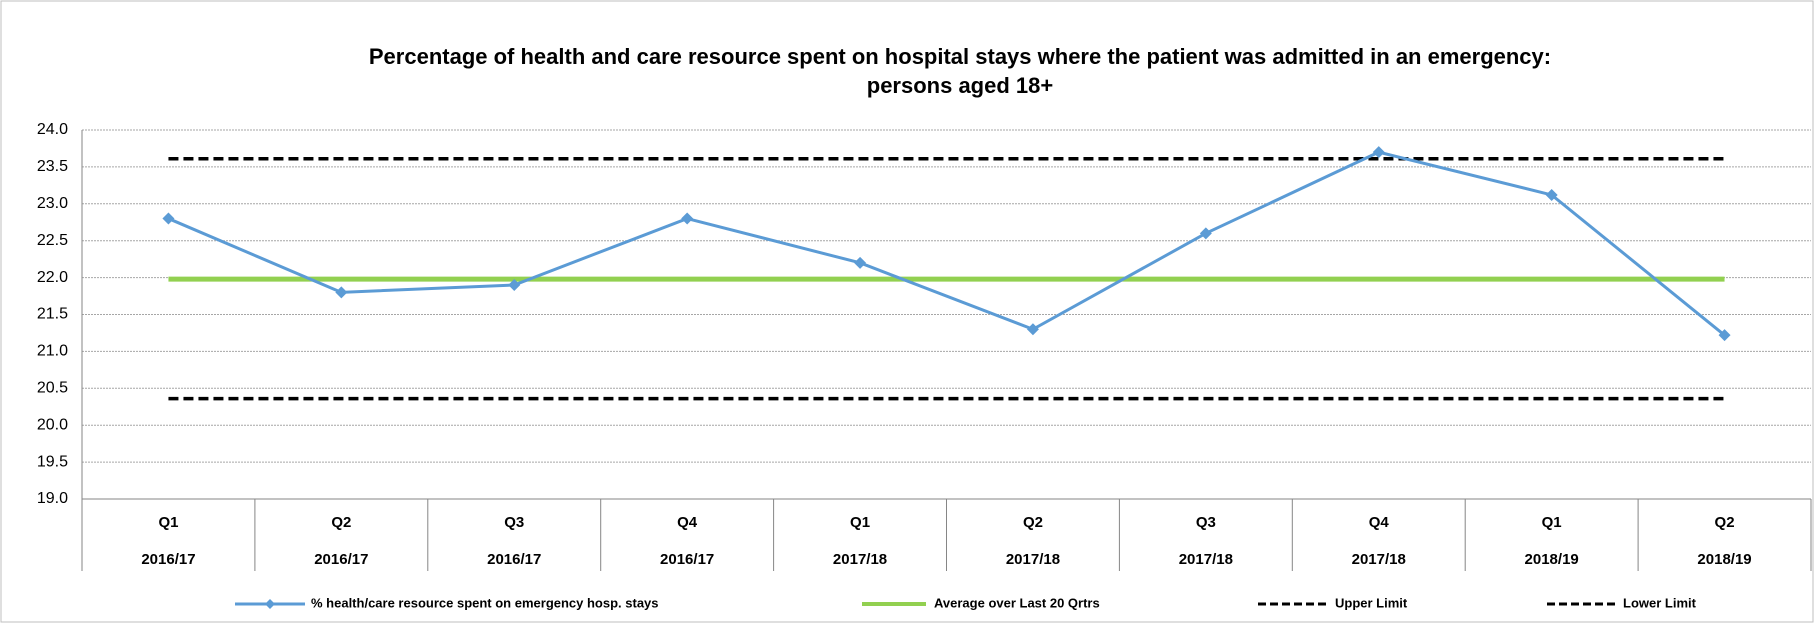  I want to click on y-tick-label: 23.0, so click(52, 203).